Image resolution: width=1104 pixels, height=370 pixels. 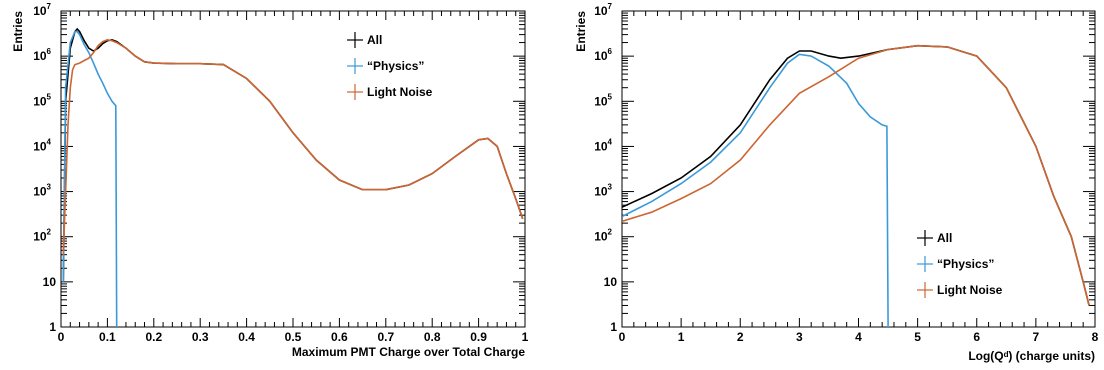 I want to click on x-tick-label: 5, so click(x=917, y=337).